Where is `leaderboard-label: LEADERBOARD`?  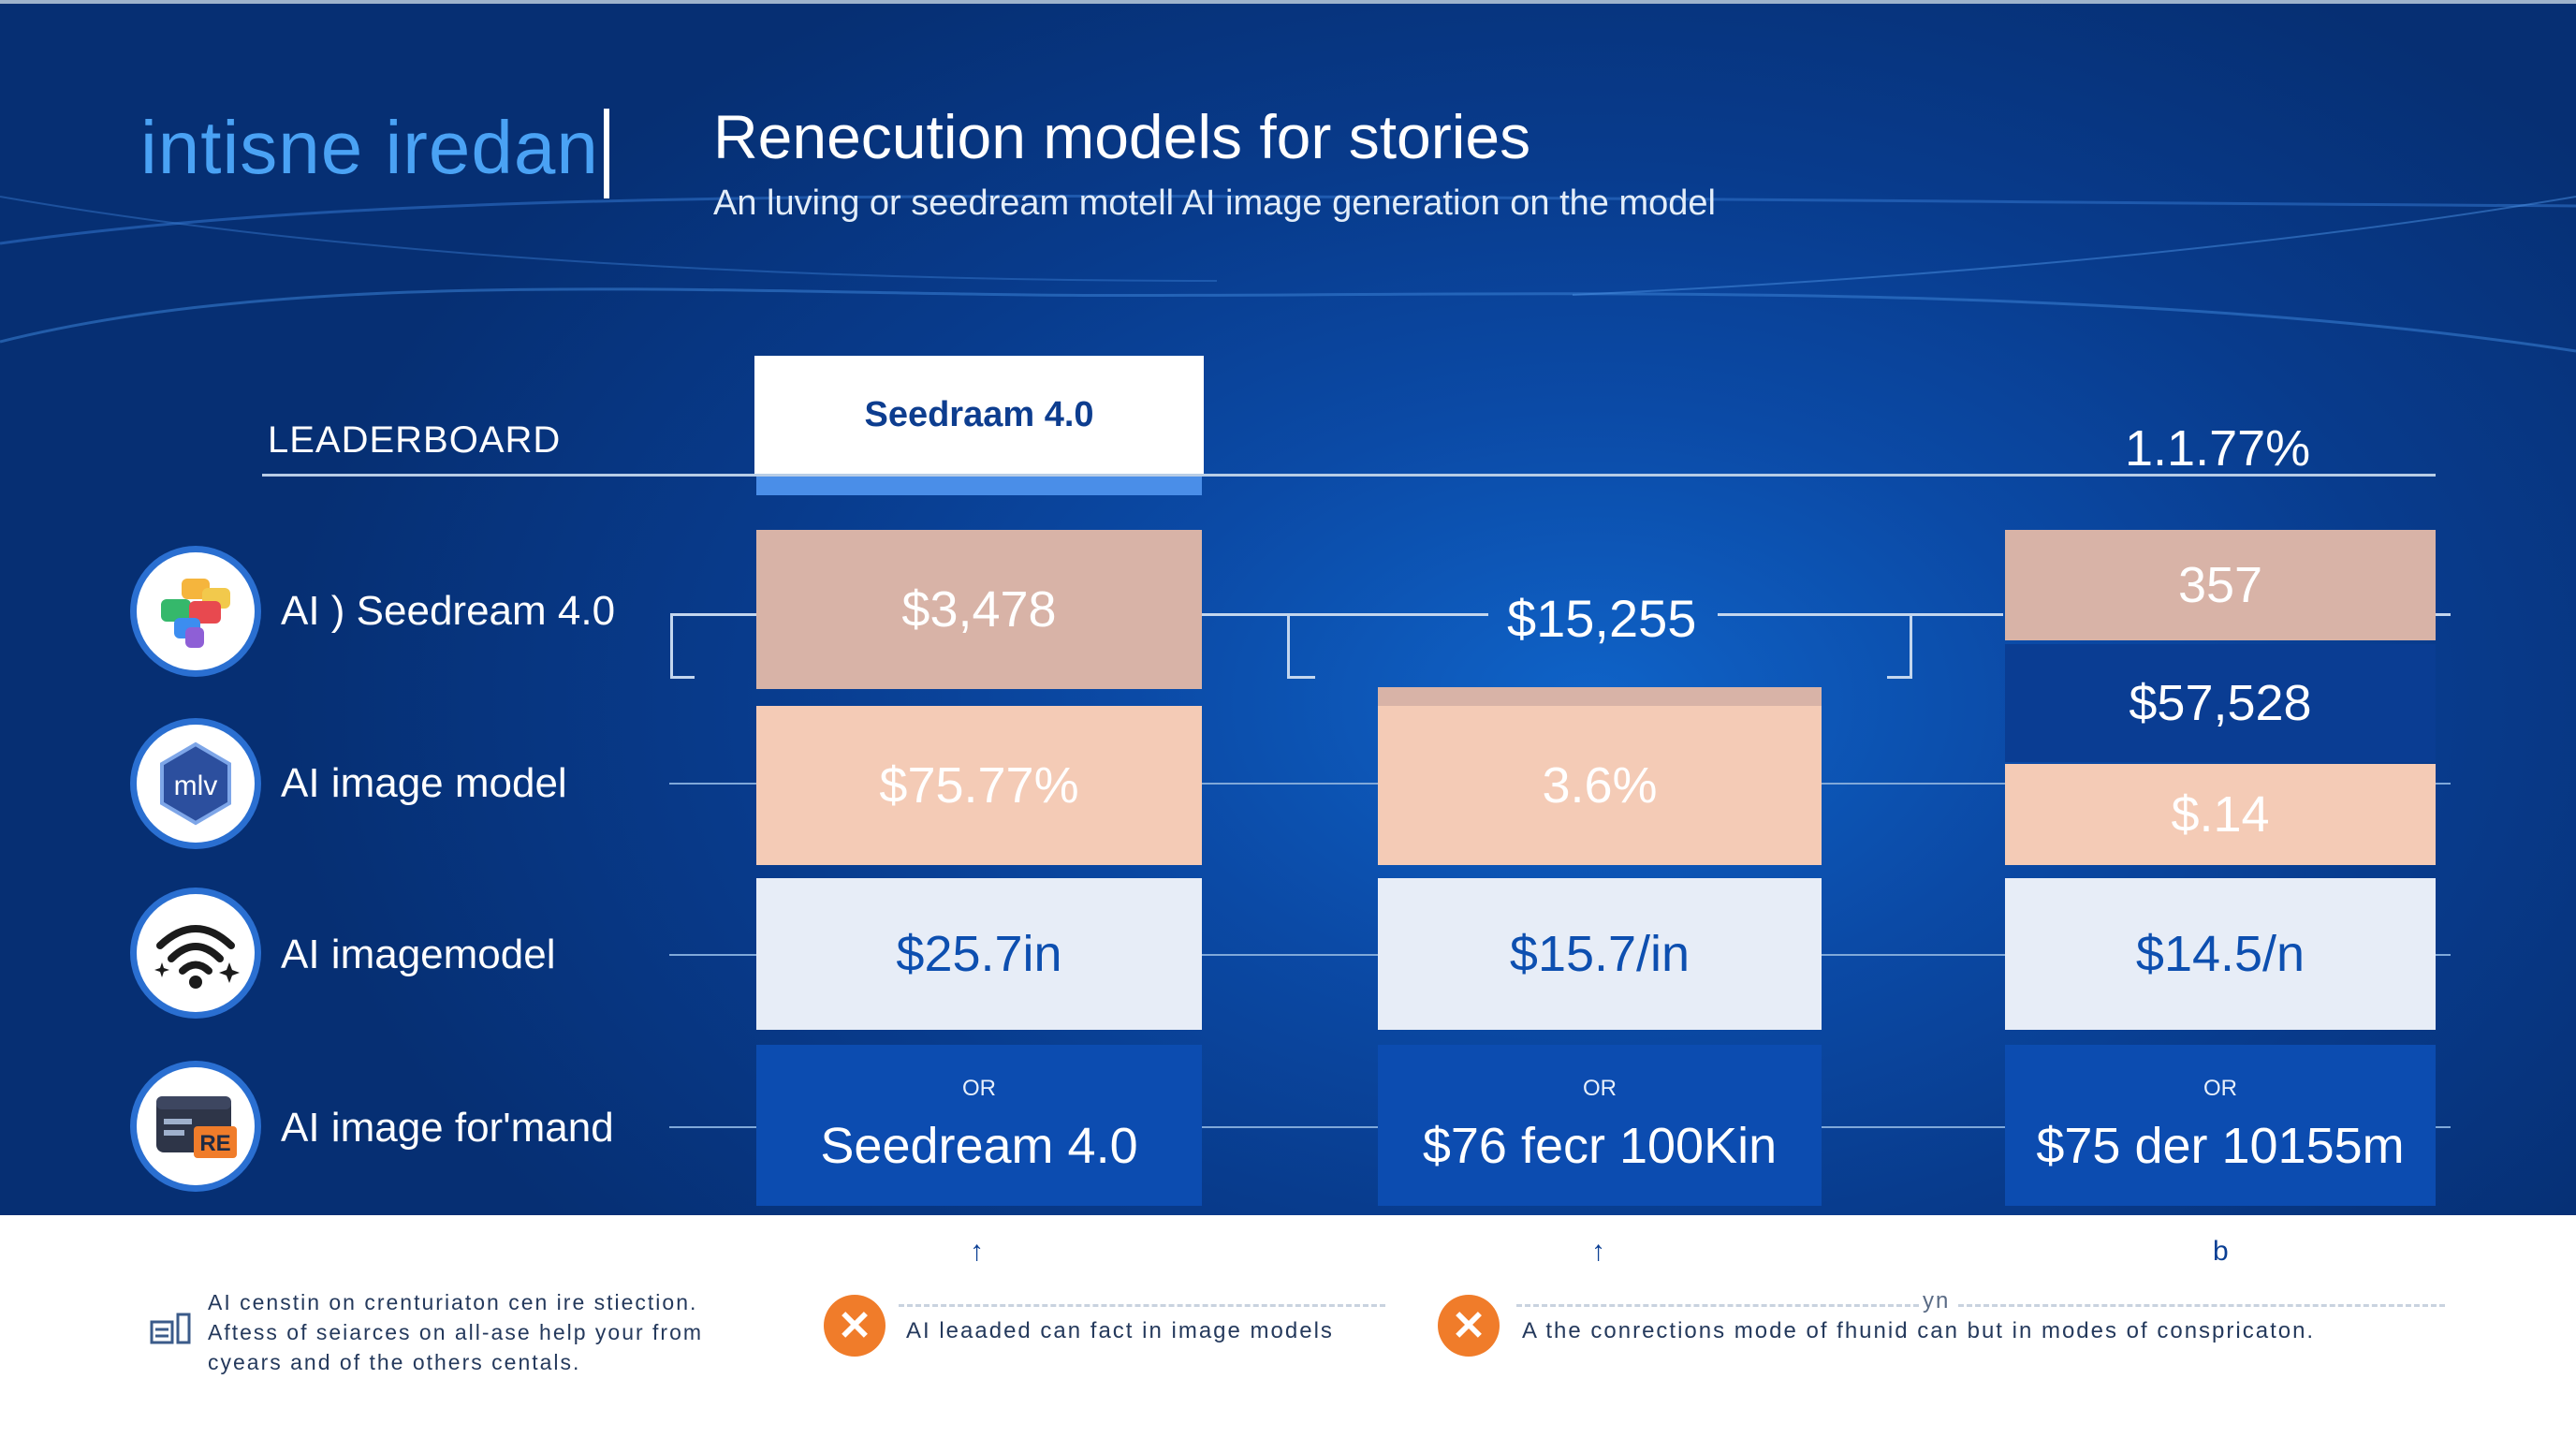 leaderboard-label: LEADERBOARD is located at coordinates (415, 440).